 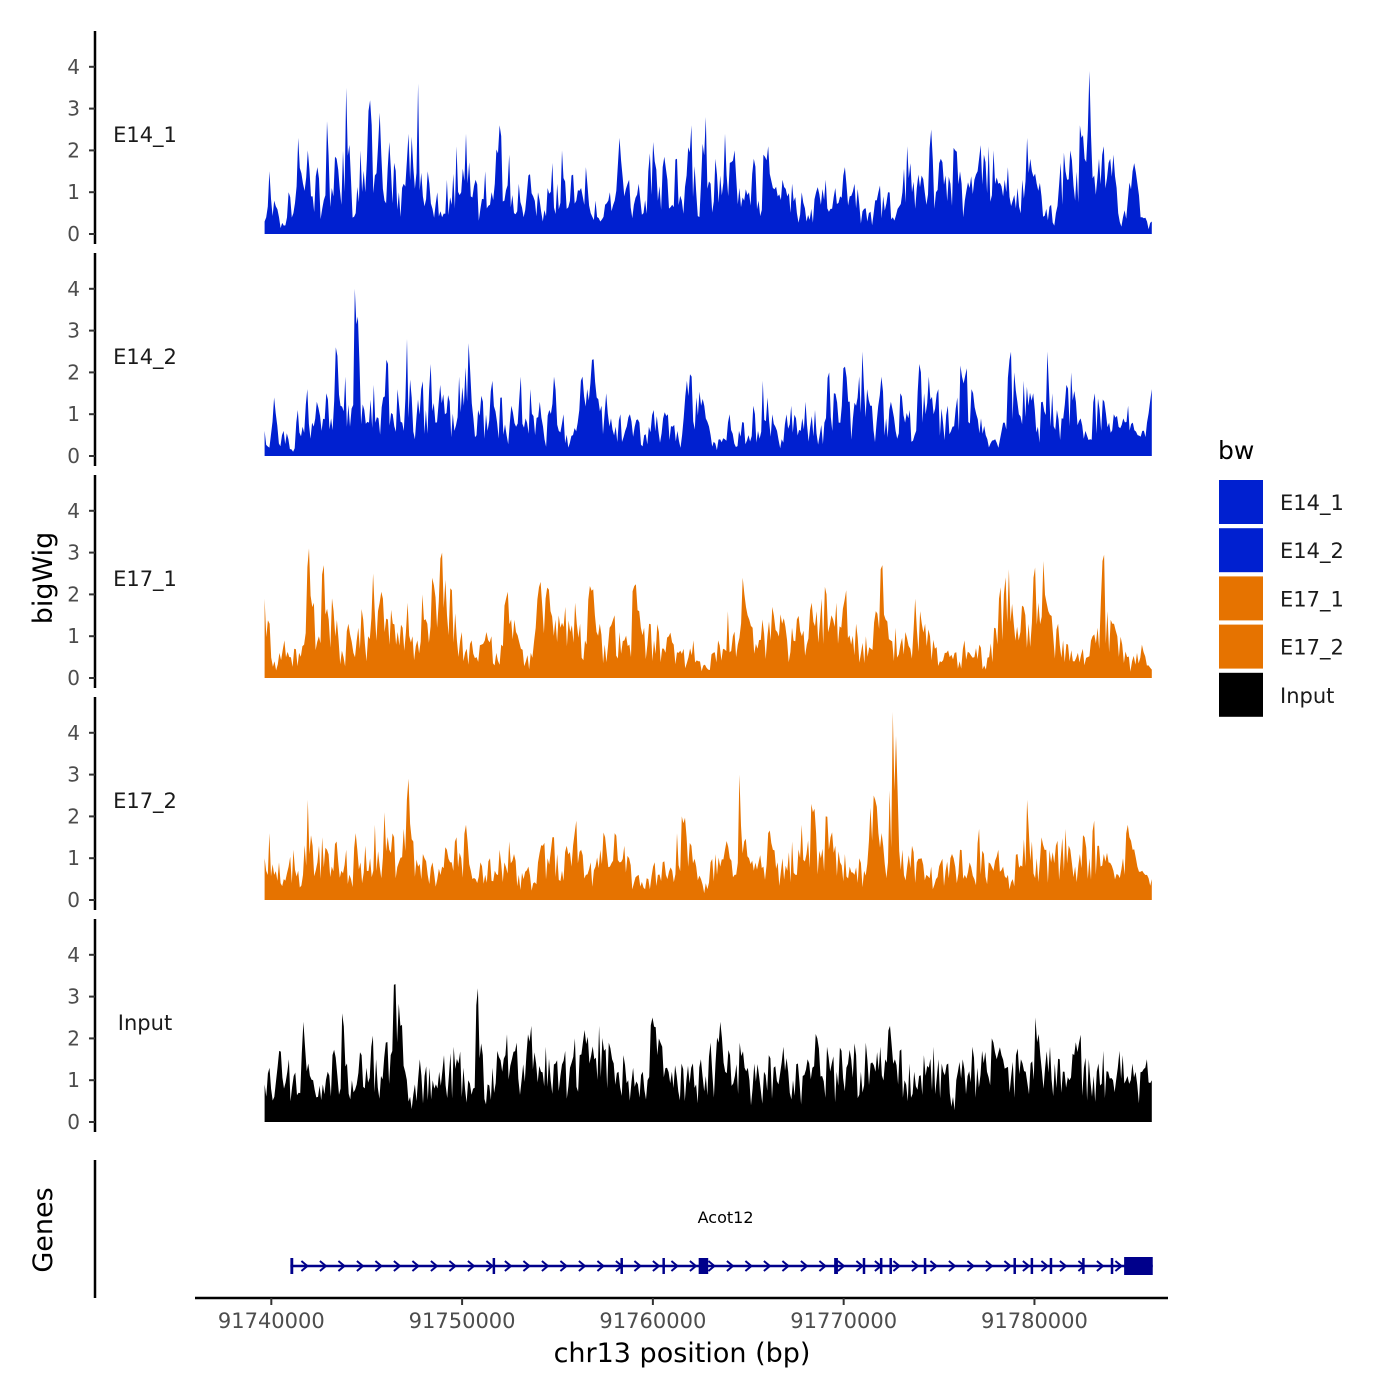 What do you see at coordinates (1034, 1321) in the screenshot?
I see `x-tick-label: 91780000` at bounding box center [1034, 1321].